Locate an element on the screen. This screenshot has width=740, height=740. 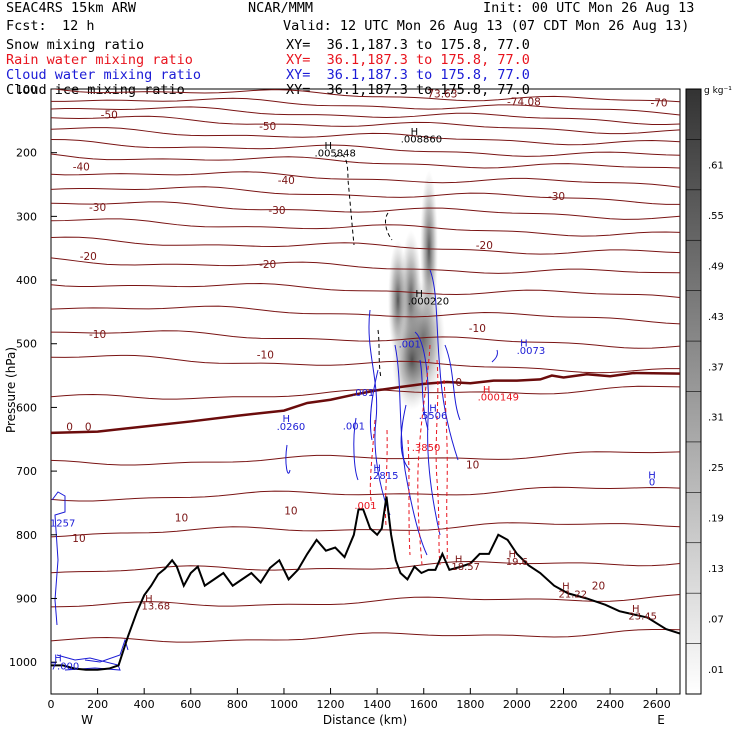
y-axis-label: Pressure (hPa) is located at coordinates (11, 390).